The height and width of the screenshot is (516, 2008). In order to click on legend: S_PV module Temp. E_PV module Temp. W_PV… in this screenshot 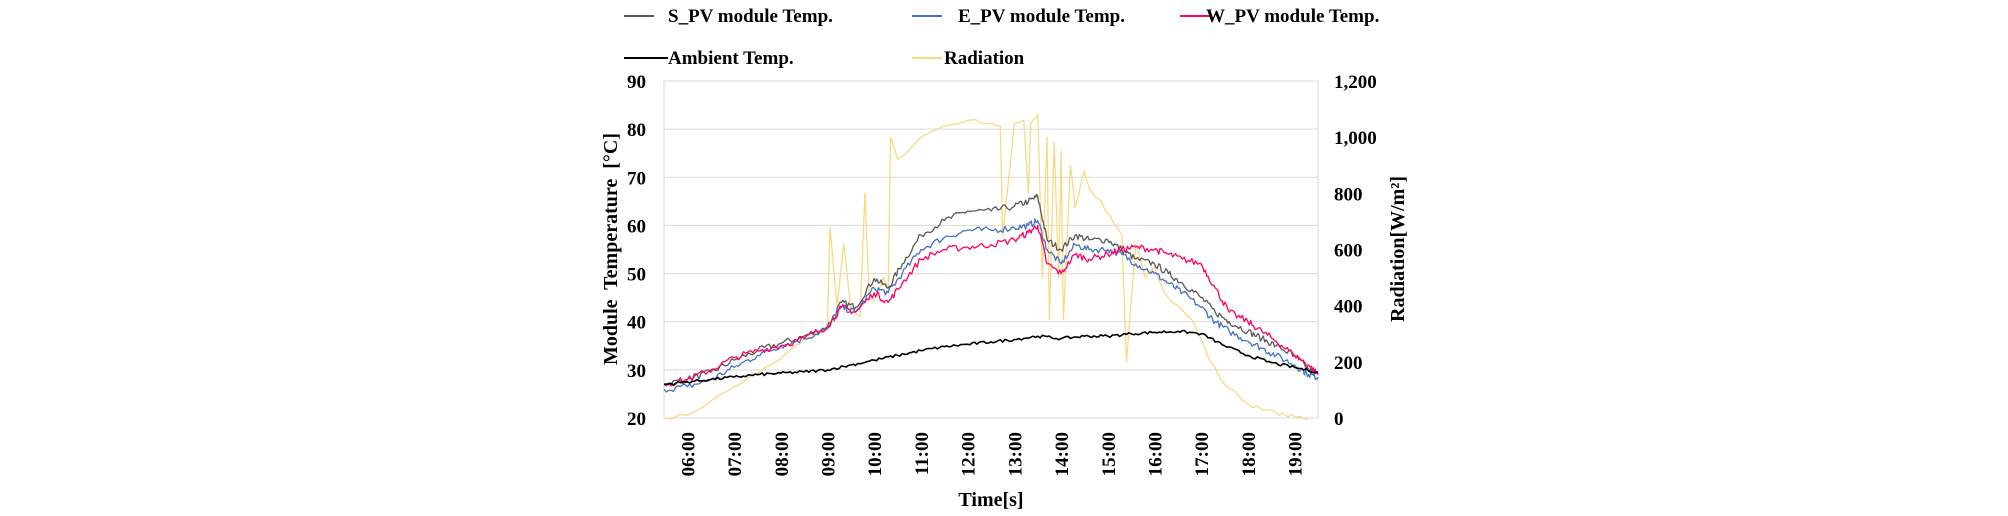, I will do `click(1001, 37)`.